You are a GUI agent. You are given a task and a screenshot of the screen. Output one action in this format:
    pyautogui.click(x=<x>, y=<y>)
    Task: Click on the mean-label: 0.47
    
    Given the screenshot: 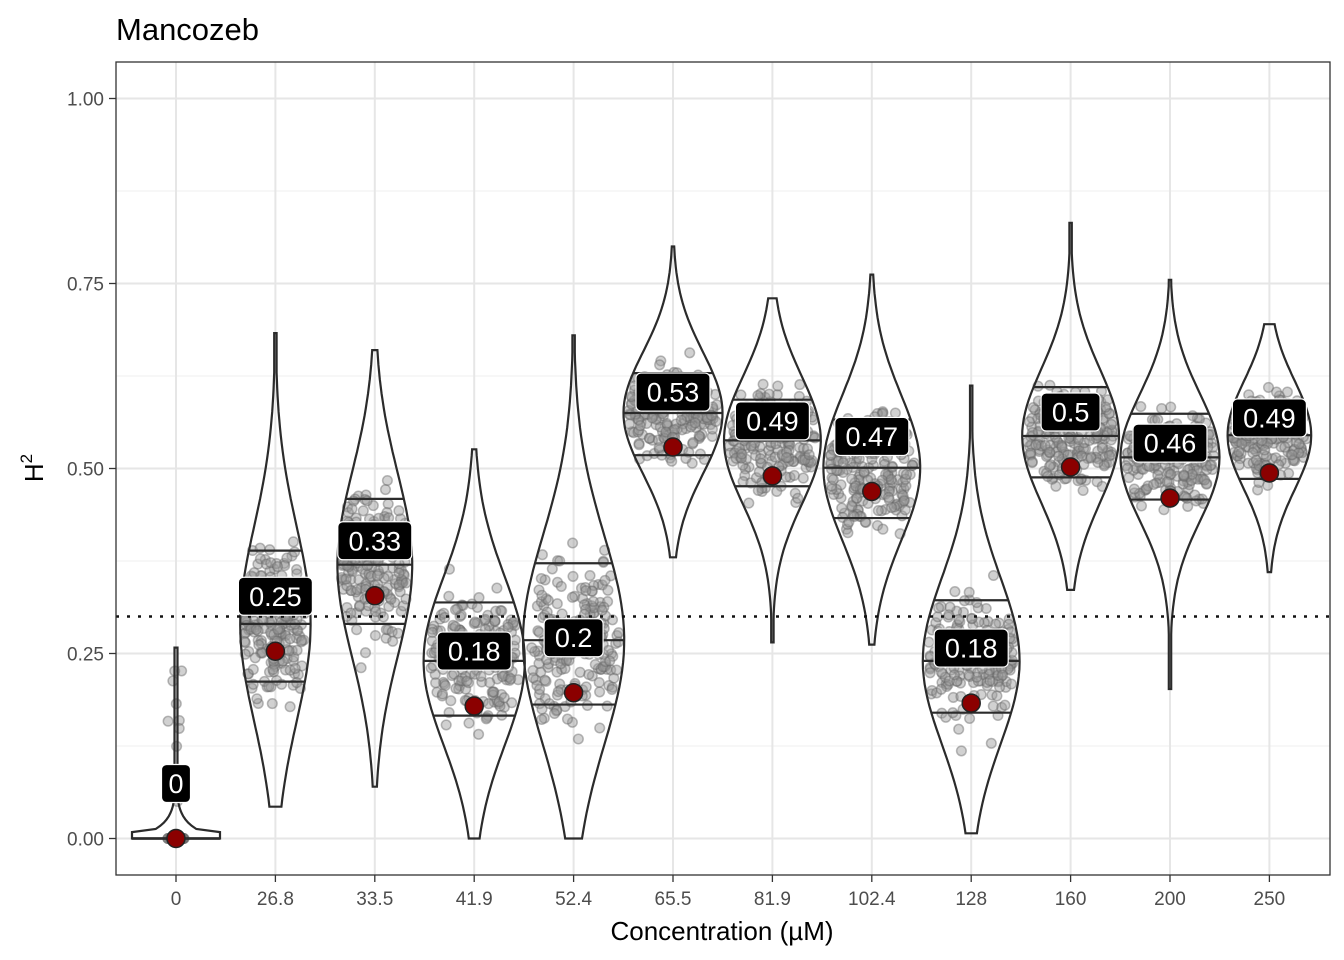 What is the action you would take?
    pyautogui.click(x=872, y=437)
    